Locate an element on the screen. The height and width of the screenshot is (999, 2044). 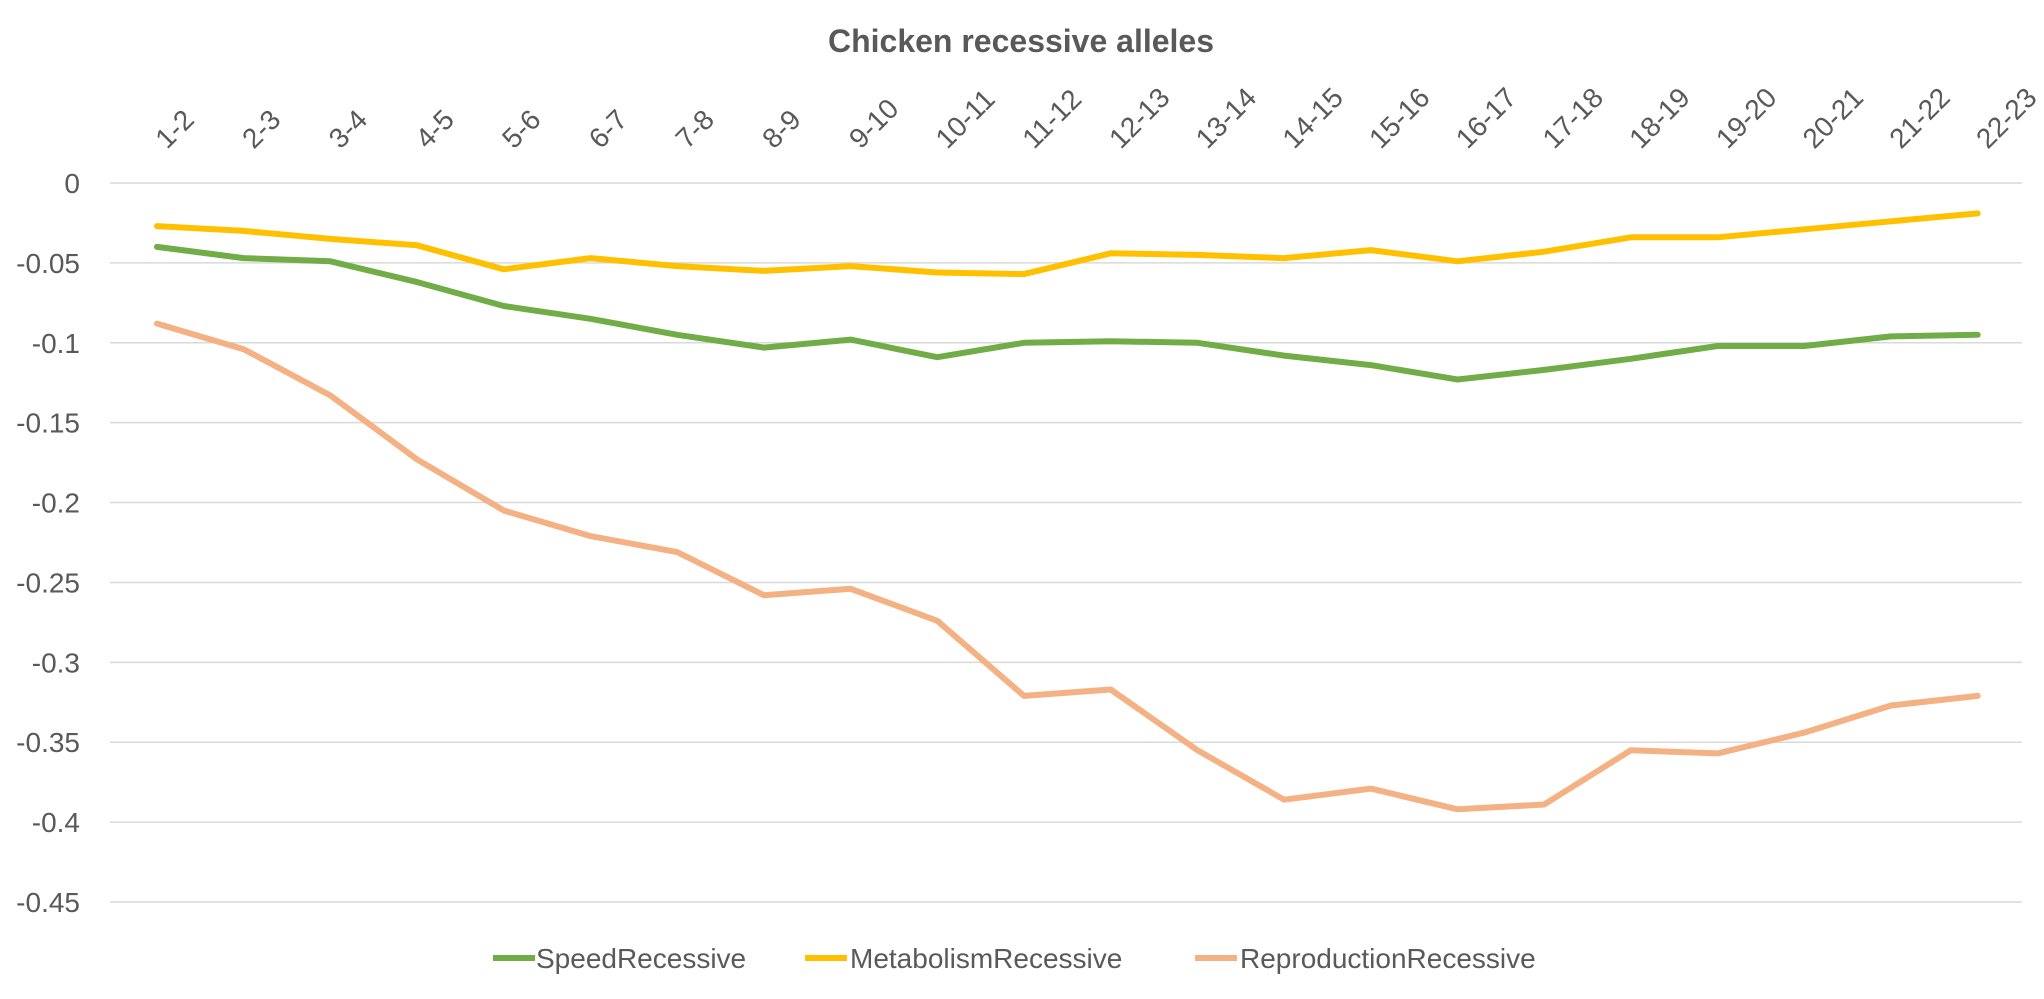
x-tick-label: 14-15 is located at coordinates (1312, 118).